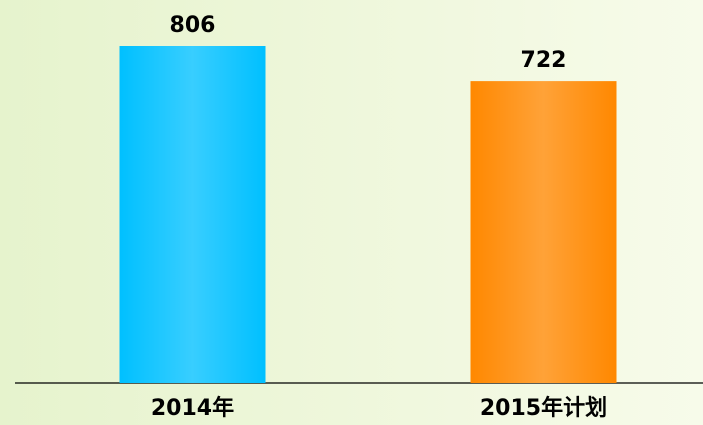 This screenshot has height=425, width=703. What do you see at coordinates (543, 232) in the screenshot?
I see `bar-shine` at bounding box center [543, 232].